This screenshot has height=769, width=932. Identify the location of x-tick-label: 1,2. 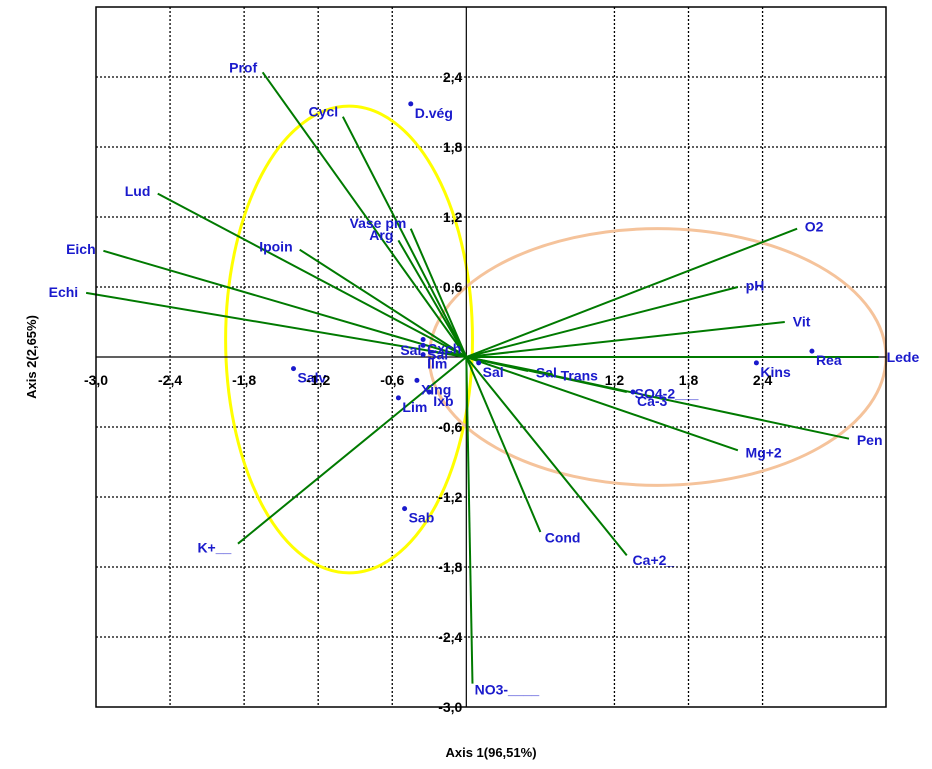
(615, 380).